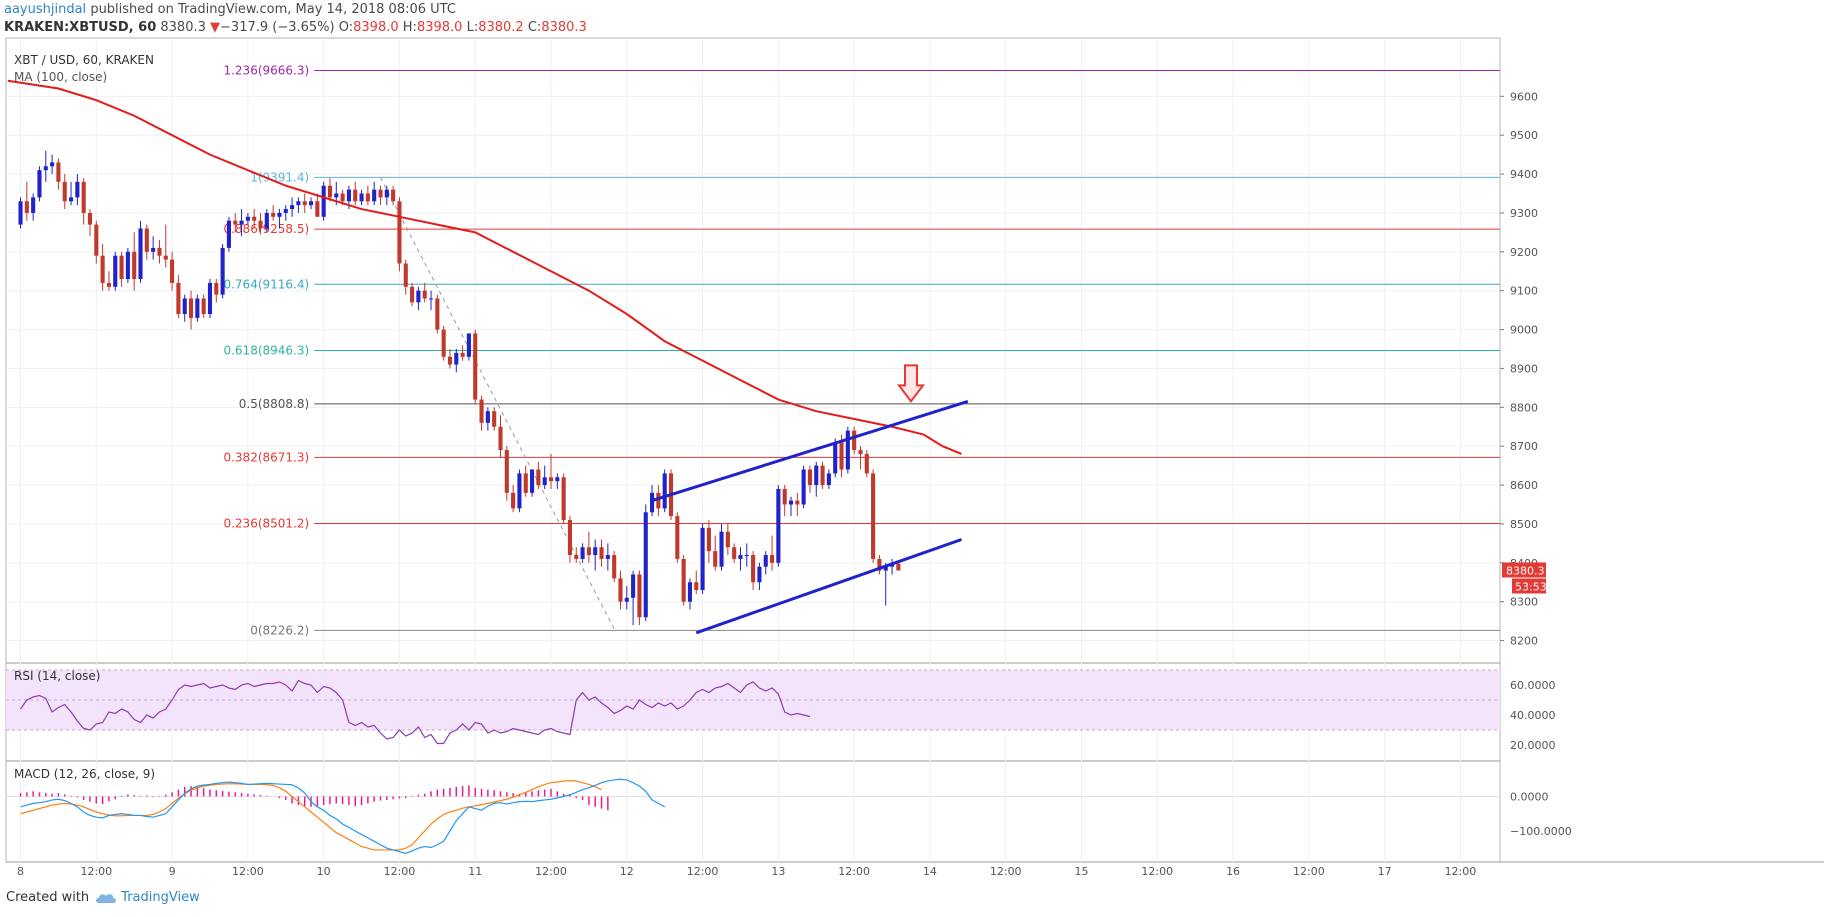  I want to click on fib-level-label: 0.618(8946.3), so click(266, 350).